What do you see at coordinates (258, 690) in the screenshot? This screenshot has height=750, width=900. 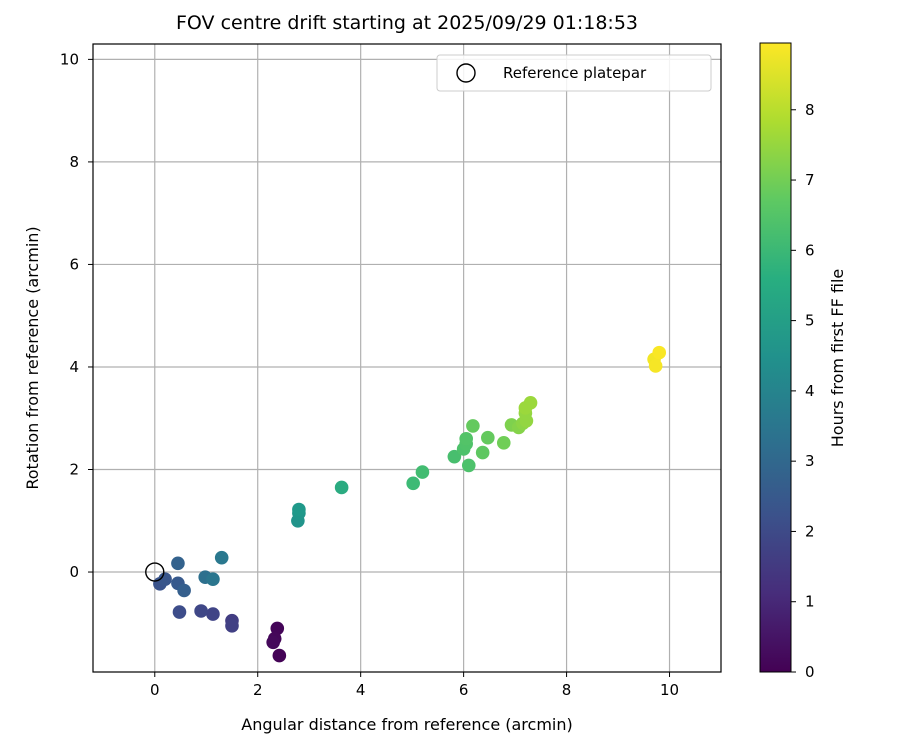 I see `x-tick-label: 2` at bounding box center [258, 690].